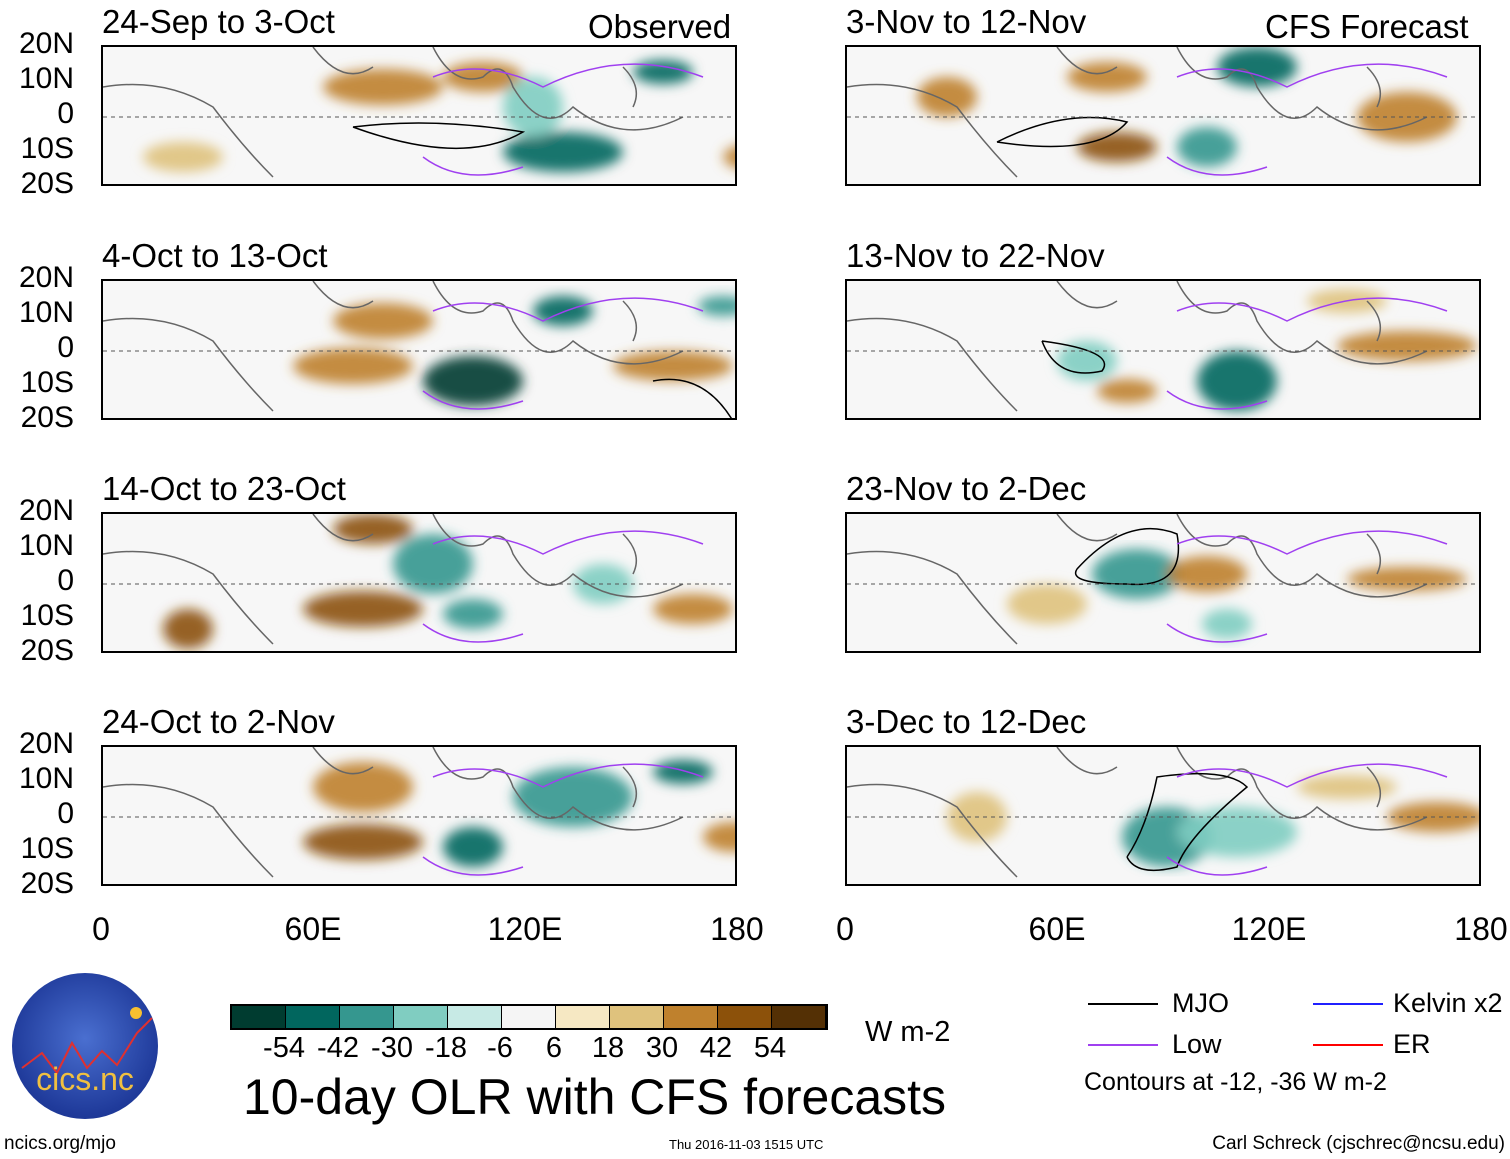 The image size is (1510, 1159). I want to click on colorbar-label: -18, so click(446, 1048).